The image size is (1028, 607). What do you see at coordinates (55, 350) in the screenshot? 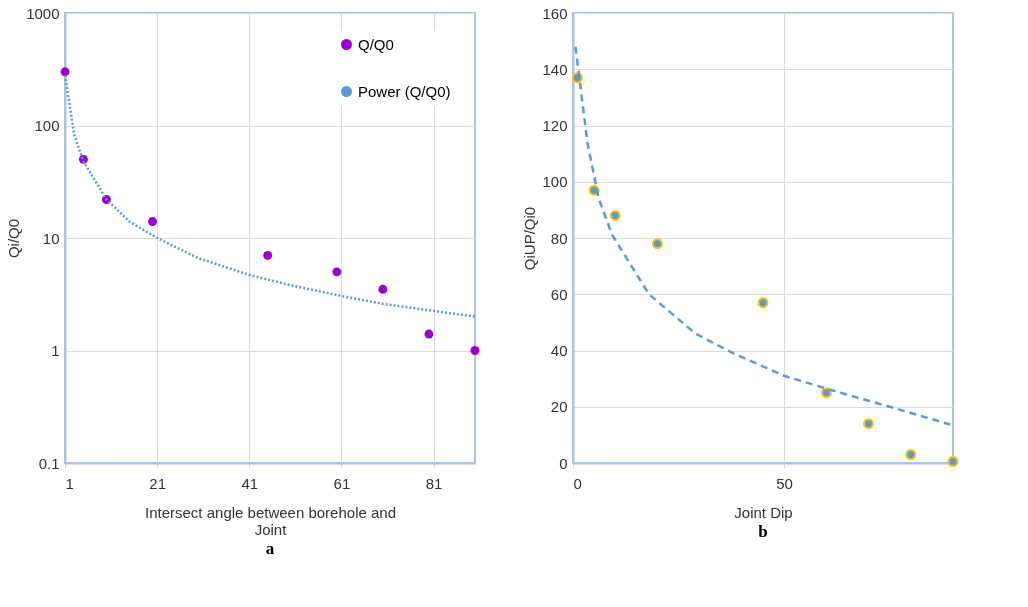
I see `y-tick-label: 1` at bounding box center [55, 350].